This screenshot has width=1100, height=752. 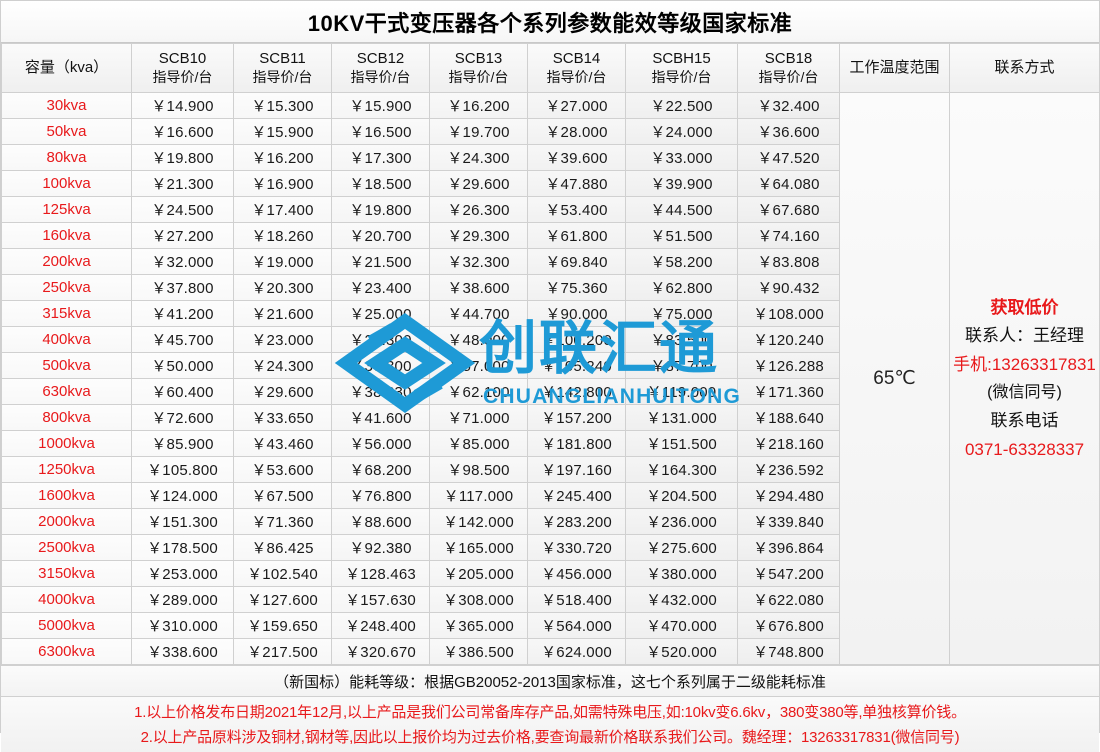 I want to click on cell-scb12: ￥38.330, so click(x=380, y=391).